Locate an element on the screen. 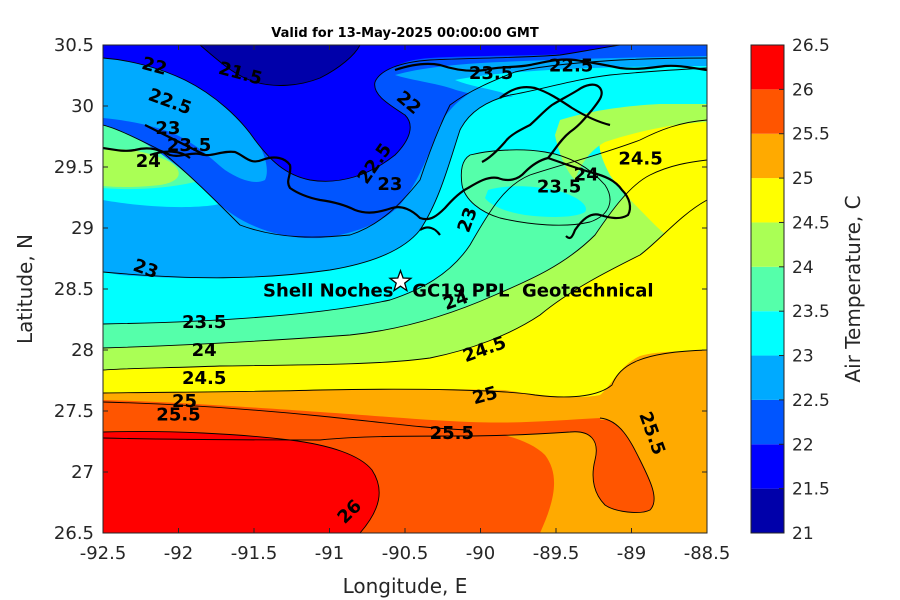 The image size is (900, 600). x-tick-label: -88.5 is located at coordinates (707, 553).